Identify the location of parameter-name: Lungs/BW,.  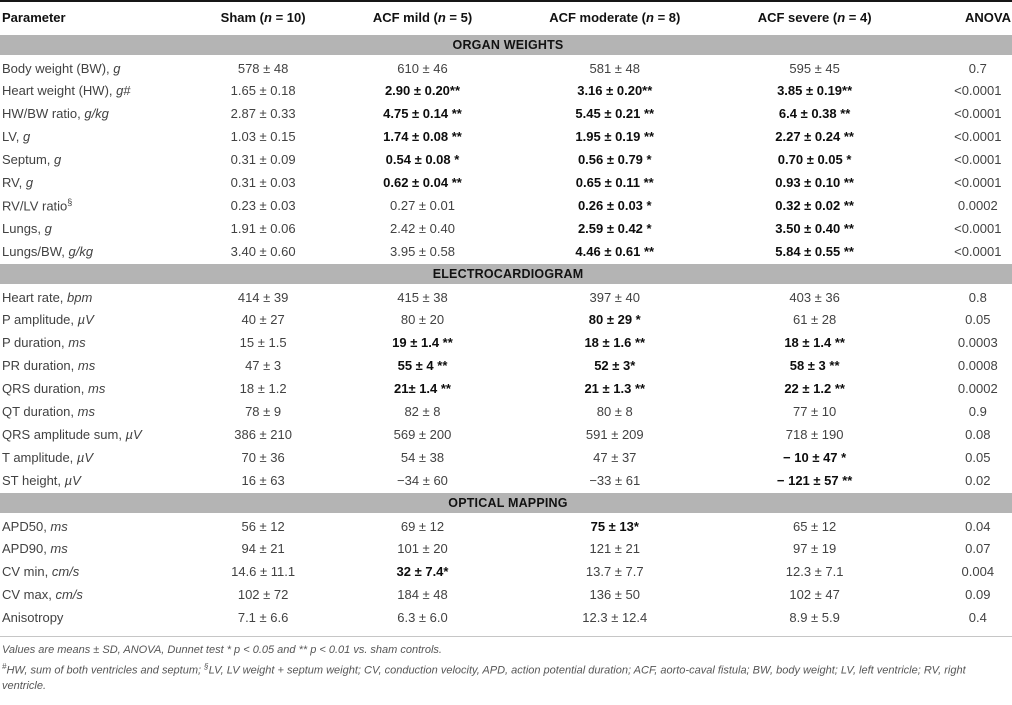
(35, 251).